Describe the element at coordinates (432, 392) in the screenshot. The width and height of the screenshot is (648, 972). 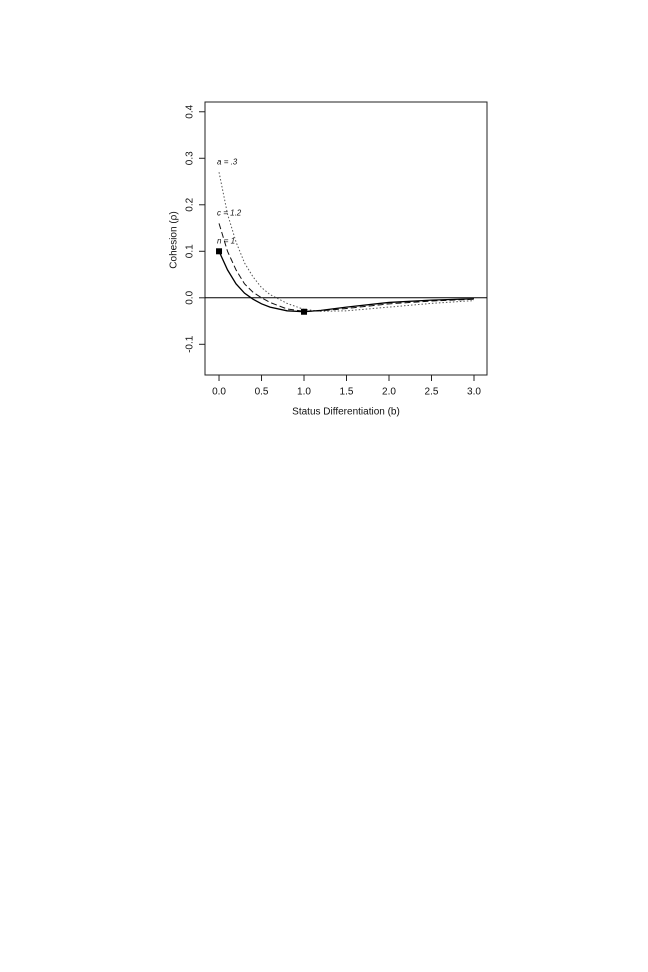
I see `x-tick-label: 2.5` at that location.